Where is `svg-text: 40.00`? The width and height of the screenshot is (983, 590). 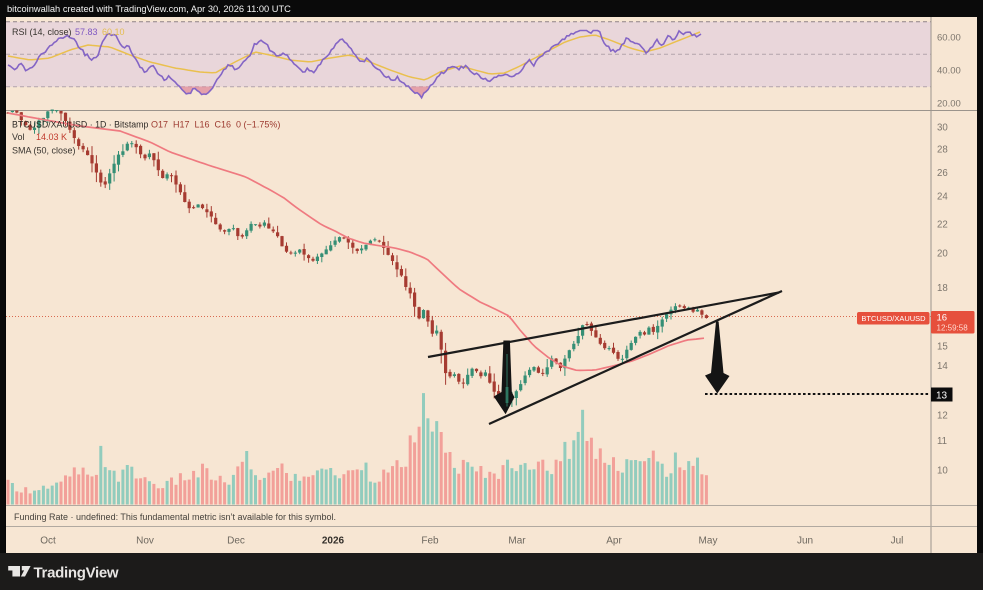
svg-text: 40.00 is located at coordinates (949, 71).